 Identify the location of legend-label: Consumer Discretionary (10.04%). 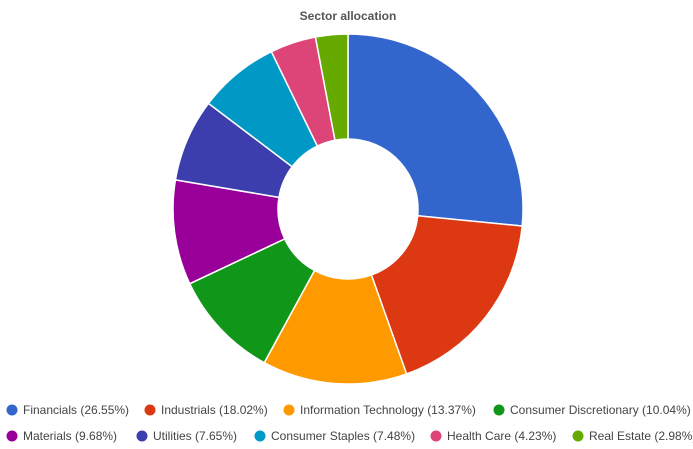
(600, 410).